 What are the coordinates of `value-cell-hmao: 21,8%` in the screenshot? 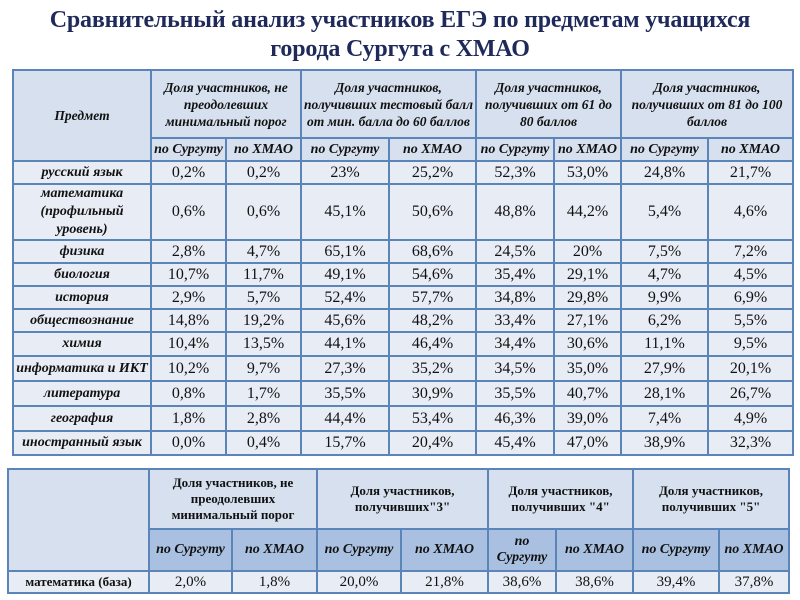 It's located at (445, 582).